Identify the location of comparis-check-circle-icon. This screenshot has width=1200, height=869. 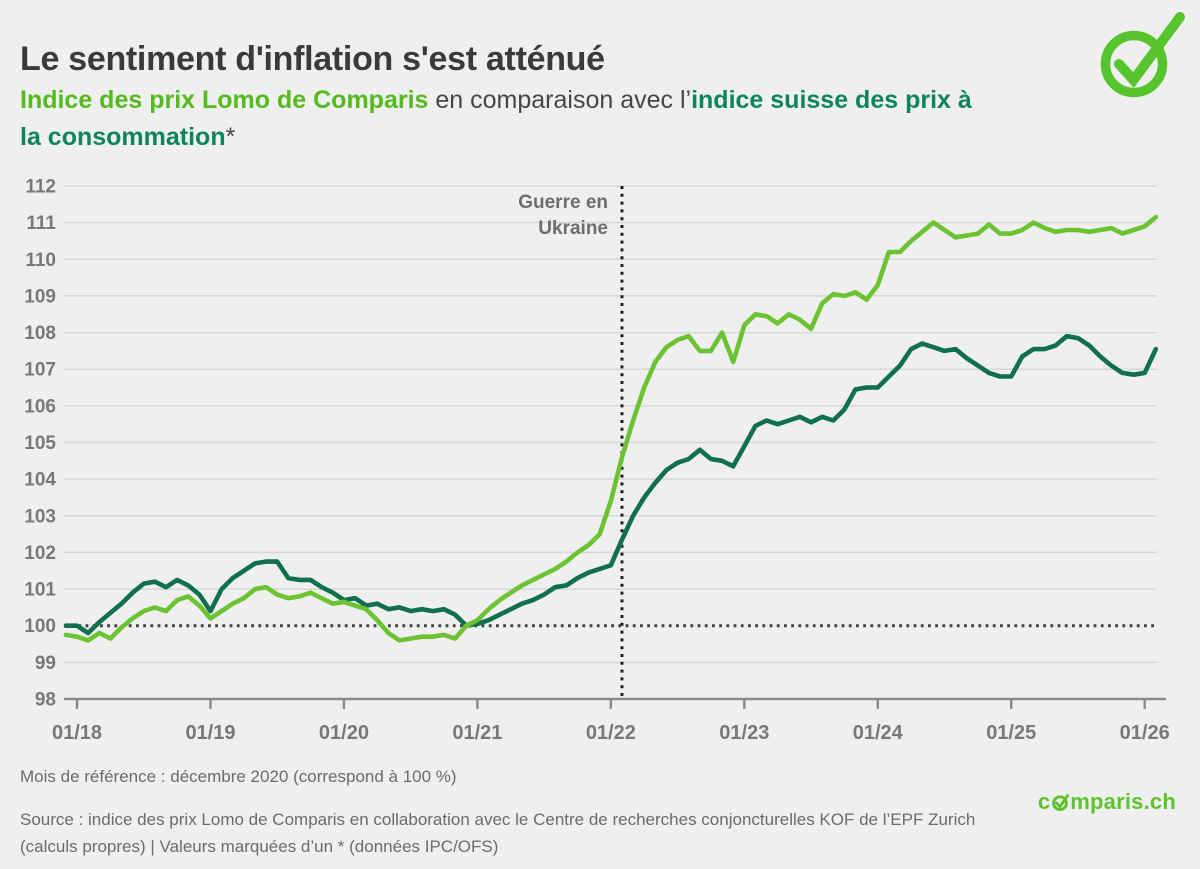
(1142, 55).